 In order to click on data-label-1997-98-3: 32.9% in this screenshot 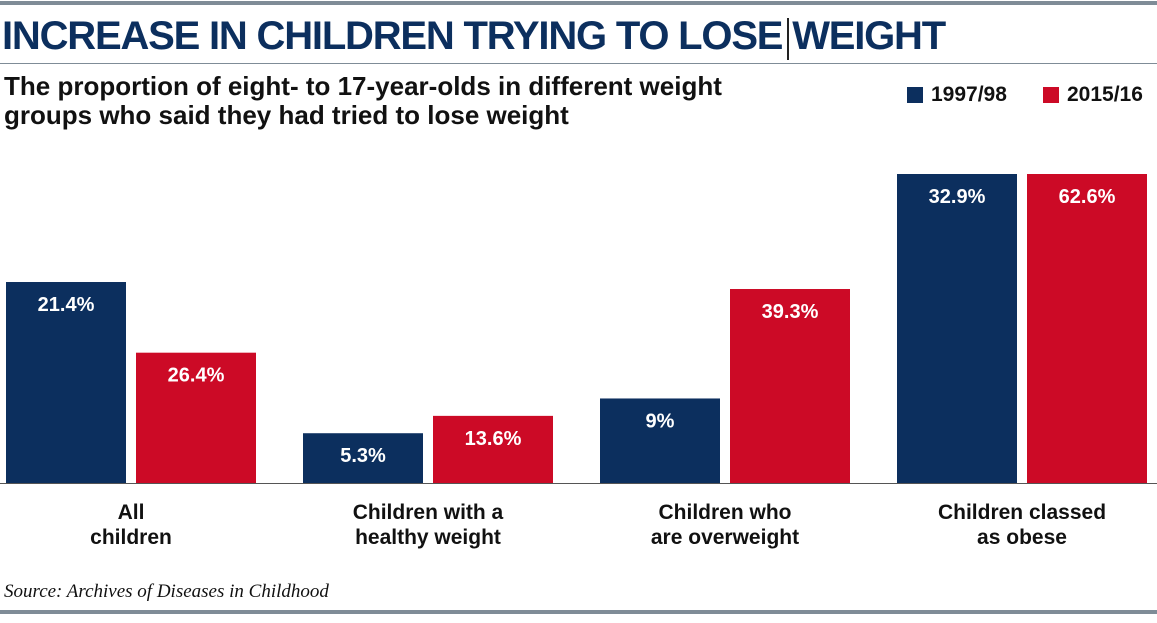, I will do `click(957, 197)`.